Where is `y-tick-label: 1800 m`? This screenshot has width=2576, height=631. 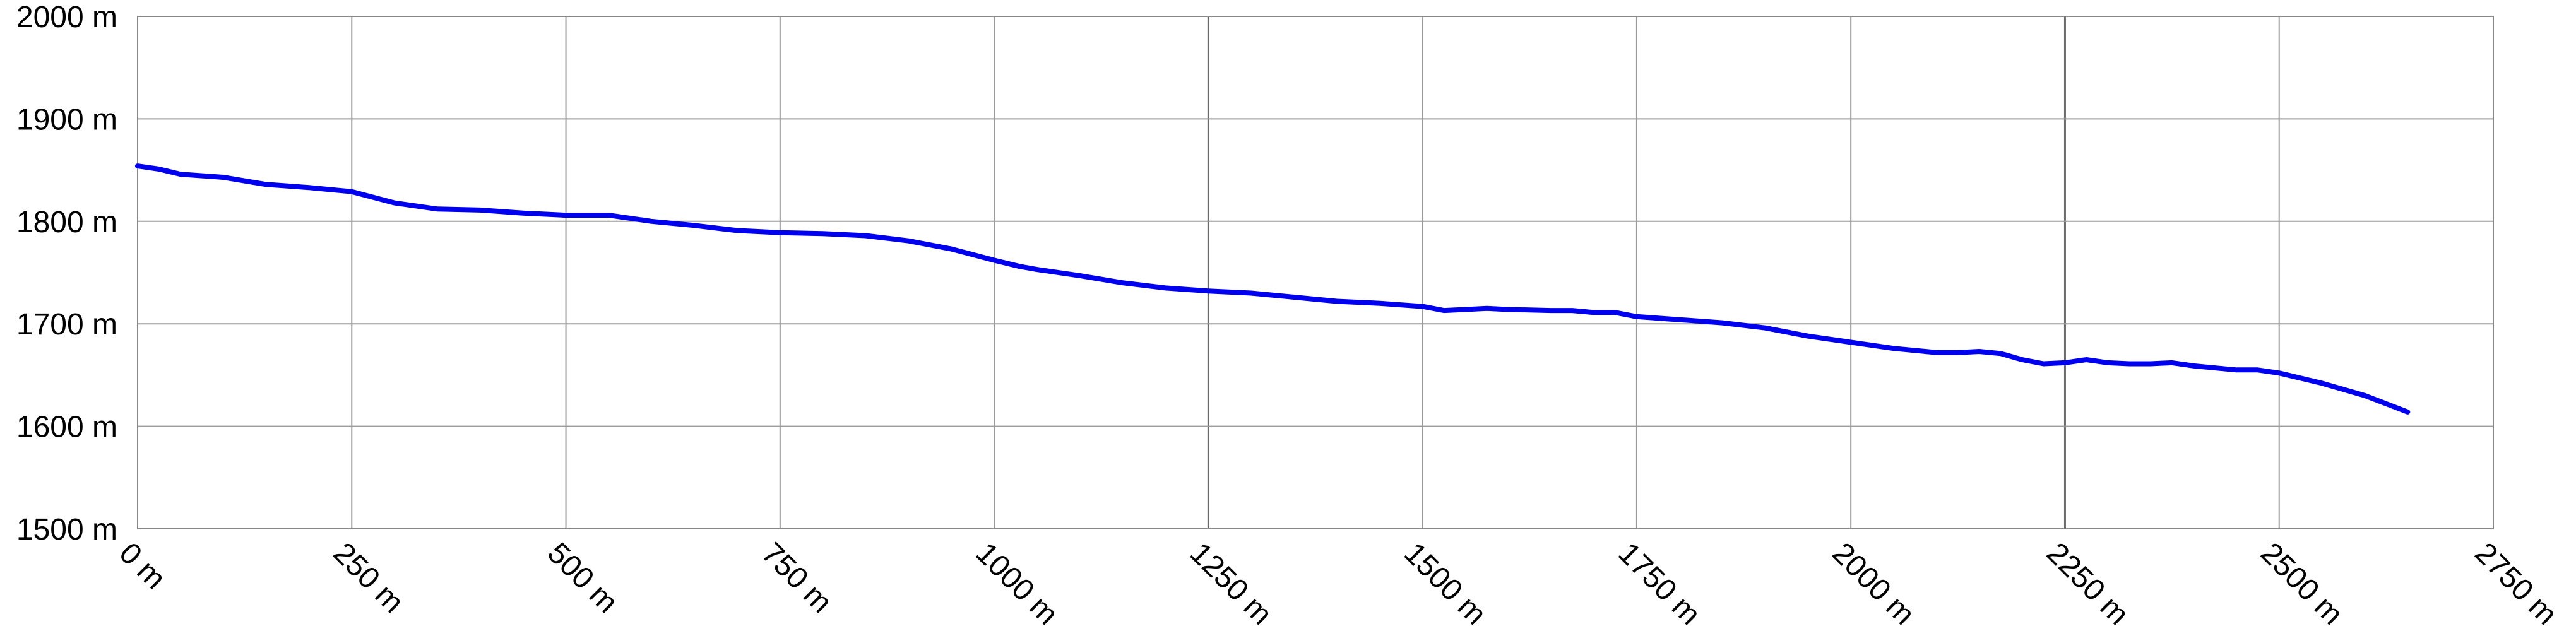 y-tick-label: 1800 m is located at coordinates (66, 222).